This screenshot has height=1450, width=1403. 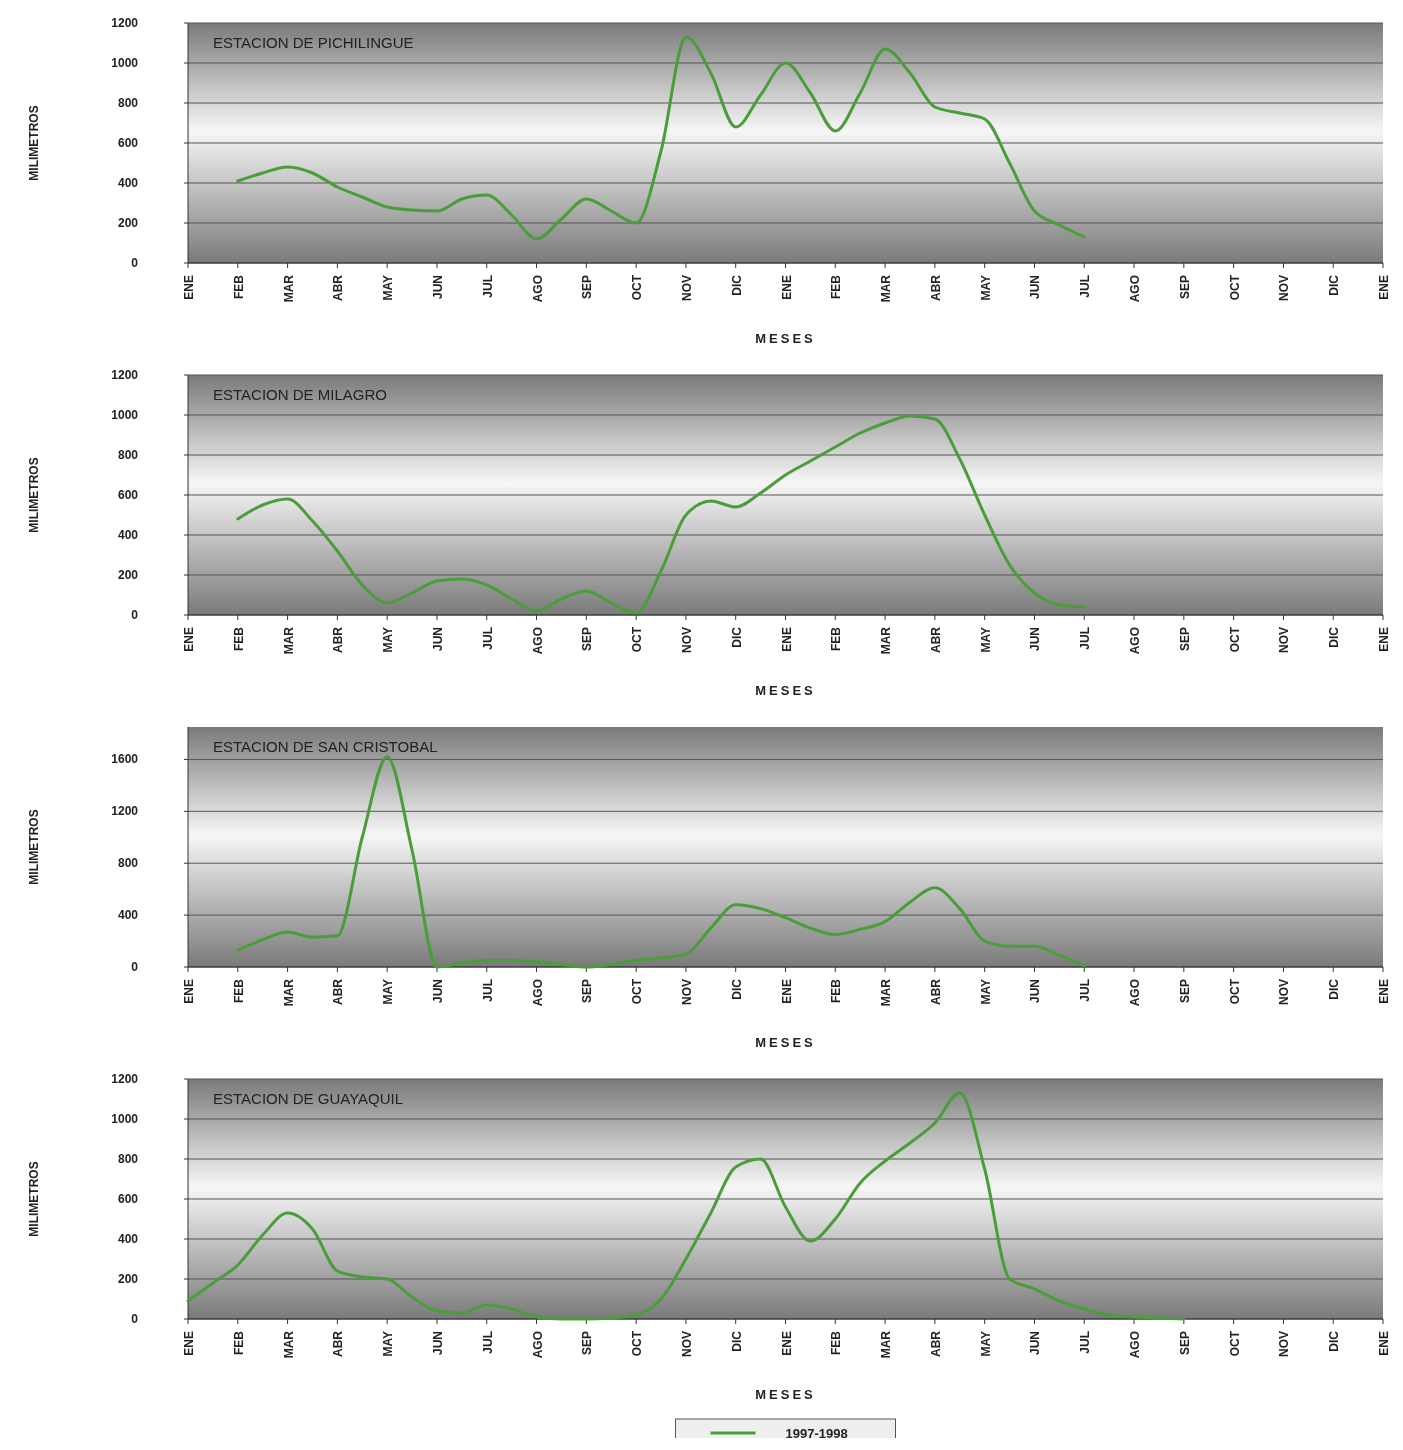 I want to click on text: ESTACION DE MILAGRO, so click(x=300, y=394).